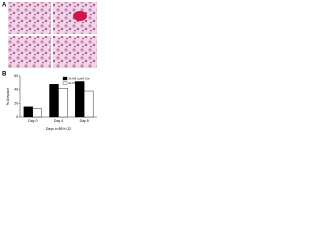 The height and width of the screenshot is (240, 320). I want to click on x-axis-title: Days in 85% O2, so click(58, 129).